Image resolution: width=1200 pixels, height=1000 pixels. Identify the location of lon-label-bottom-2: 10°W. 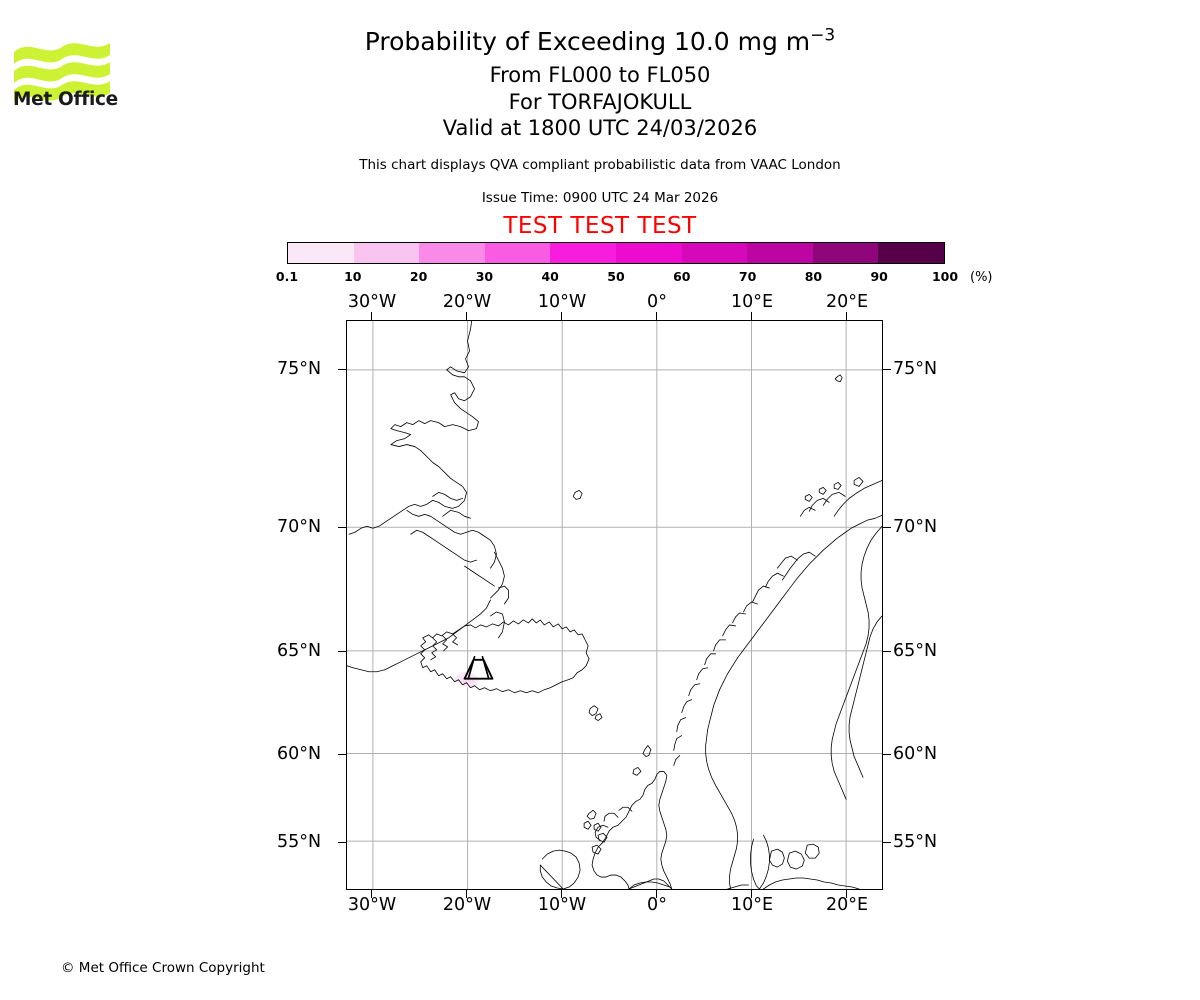
(562, 905).